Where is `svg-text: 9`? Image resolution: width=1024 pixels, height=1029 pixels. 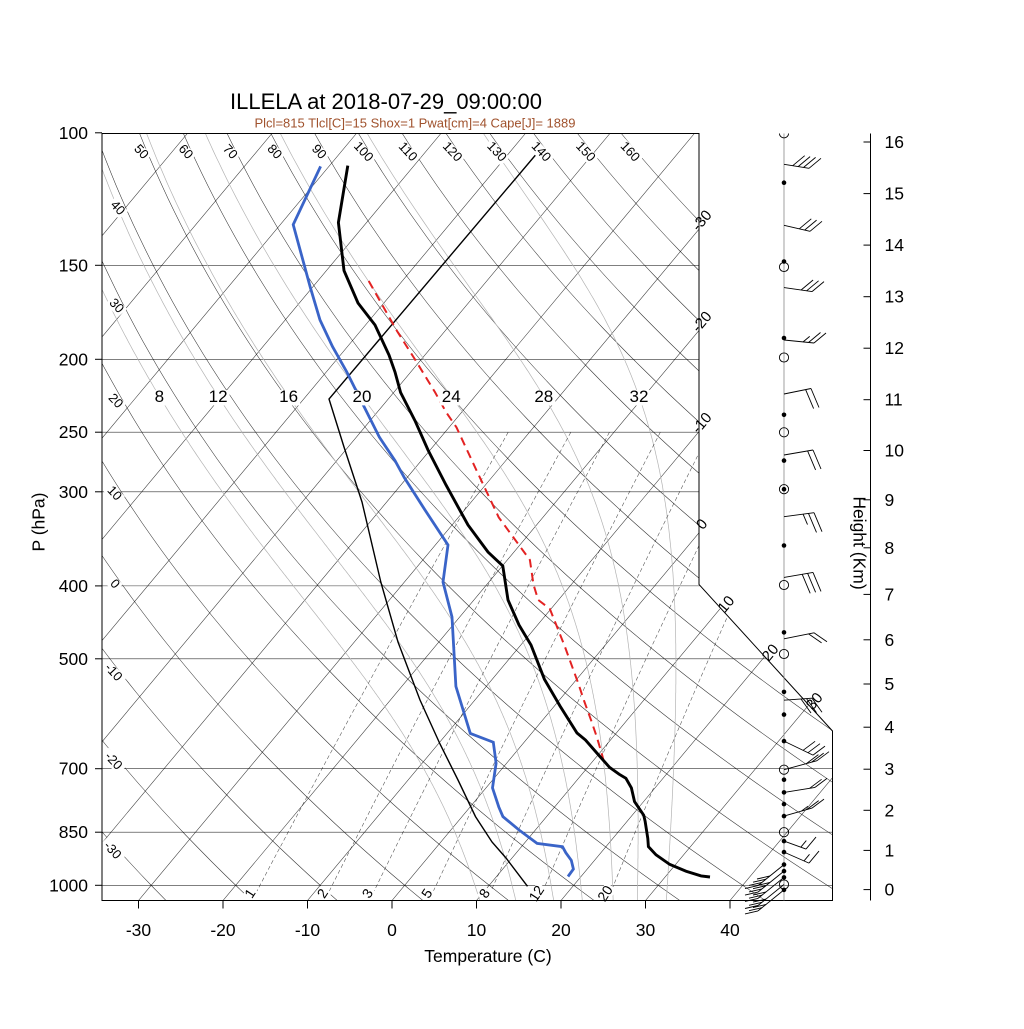
svg-text: 9 is located at coordinates (890, 500).